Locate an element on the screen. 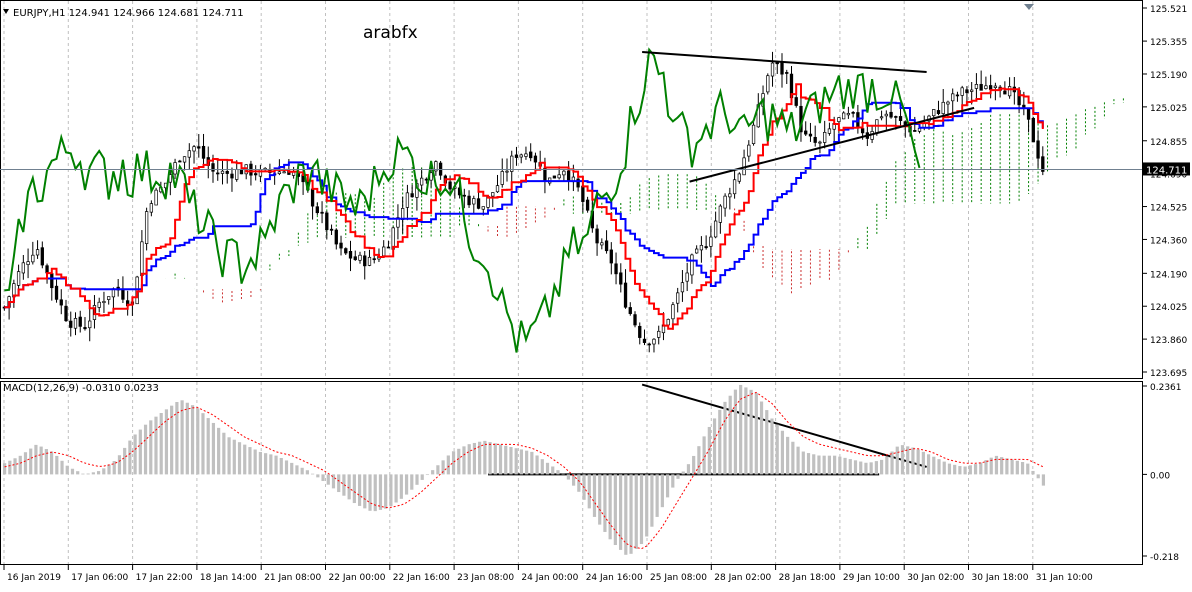  macd-trendline is located at coordinates (784, 425).